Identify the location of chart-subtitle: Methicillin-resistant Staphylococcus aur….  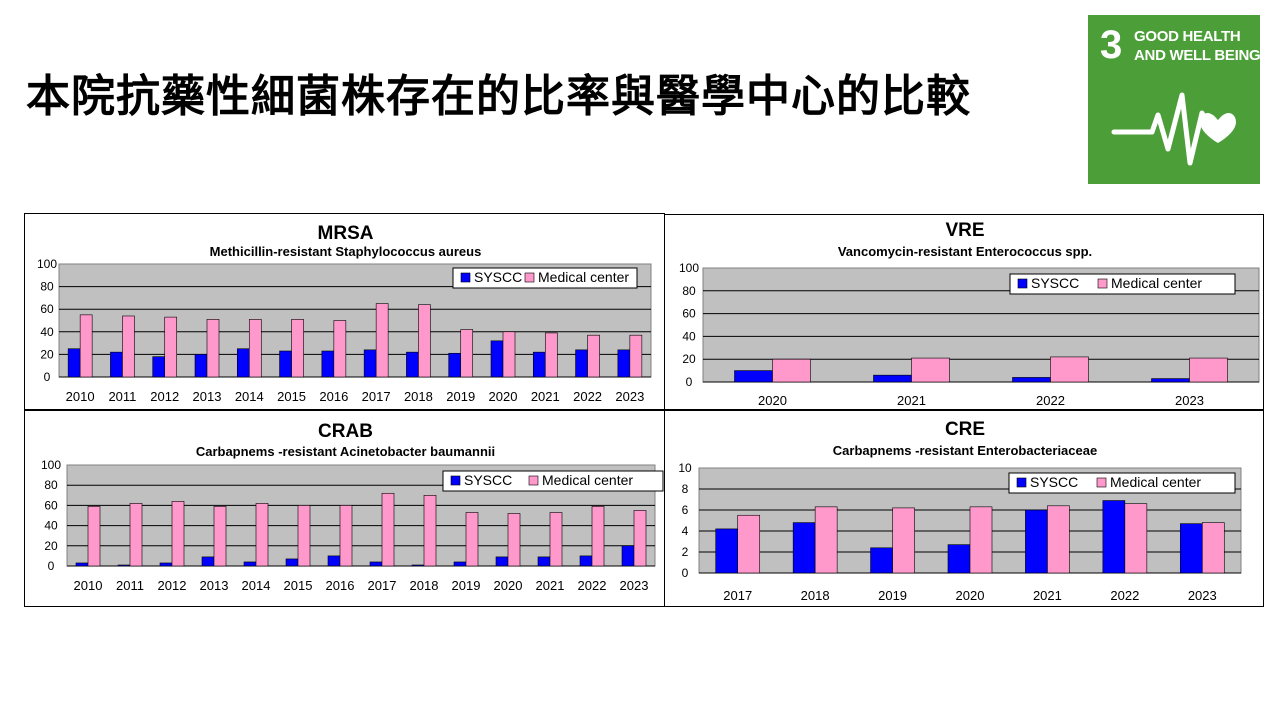
(346, 251).